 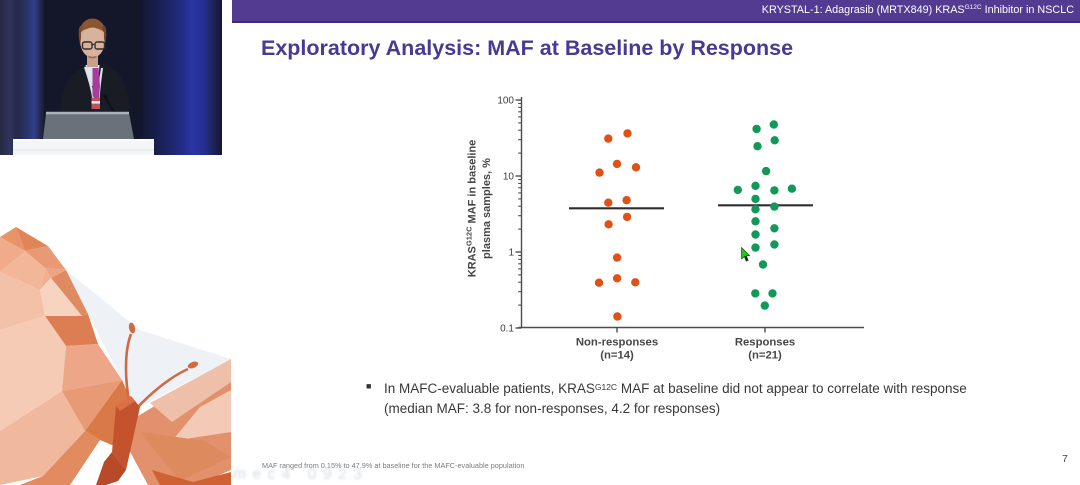 I want to click on svg-text: KRASG12C MAF in baseline, so click(x=472, y=209).